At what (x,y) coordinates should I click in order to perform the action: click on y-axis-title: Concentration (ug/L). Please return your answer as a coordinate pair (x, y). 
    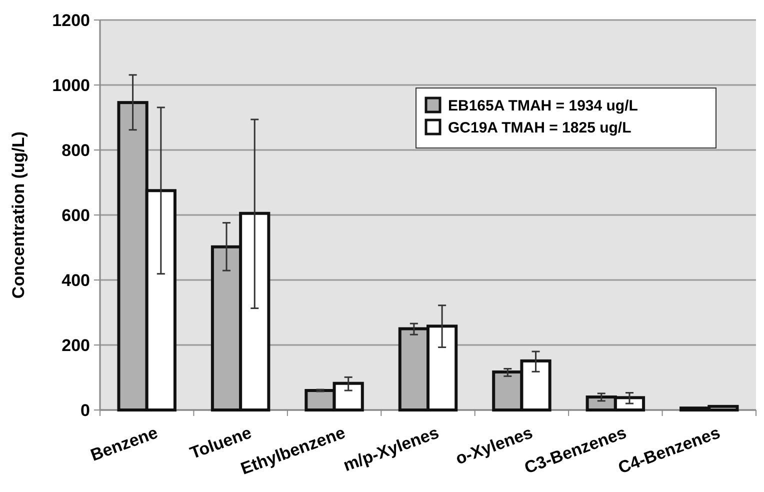
    Looking at the image, I should click on (18, 215).